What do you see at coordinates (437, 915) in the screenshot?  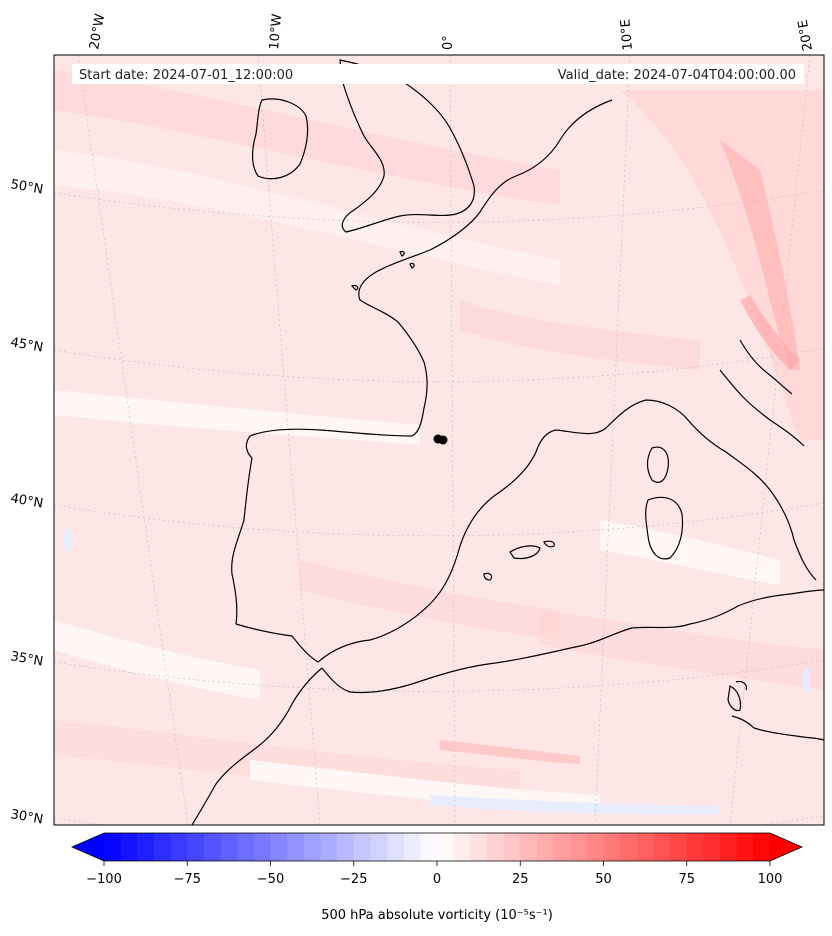 I see `colorbar-label: 500 hPa absolute vorticity (10⁻⁵s⁻¹)` at bounding box center [437, 915].